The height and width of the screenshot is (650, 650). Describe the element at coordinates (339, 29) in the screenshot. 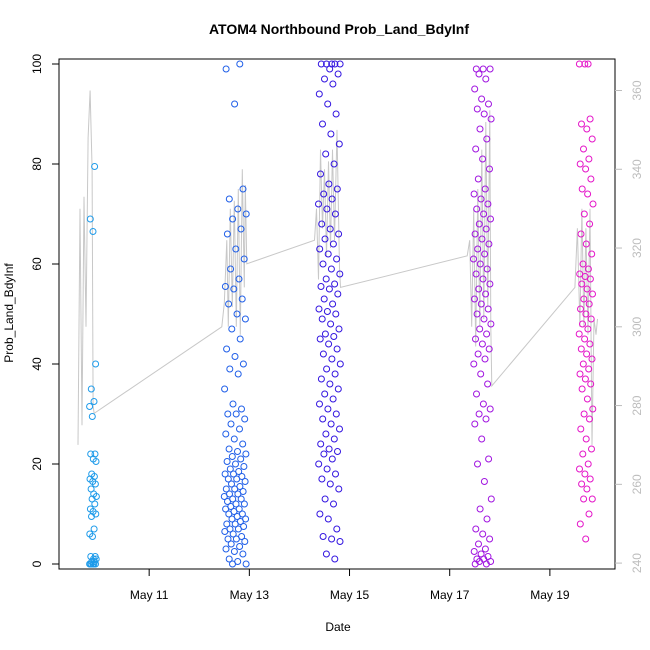

I see `chart-title: ATOM4 Northbound Prob_Land_BdyInf` at that location.